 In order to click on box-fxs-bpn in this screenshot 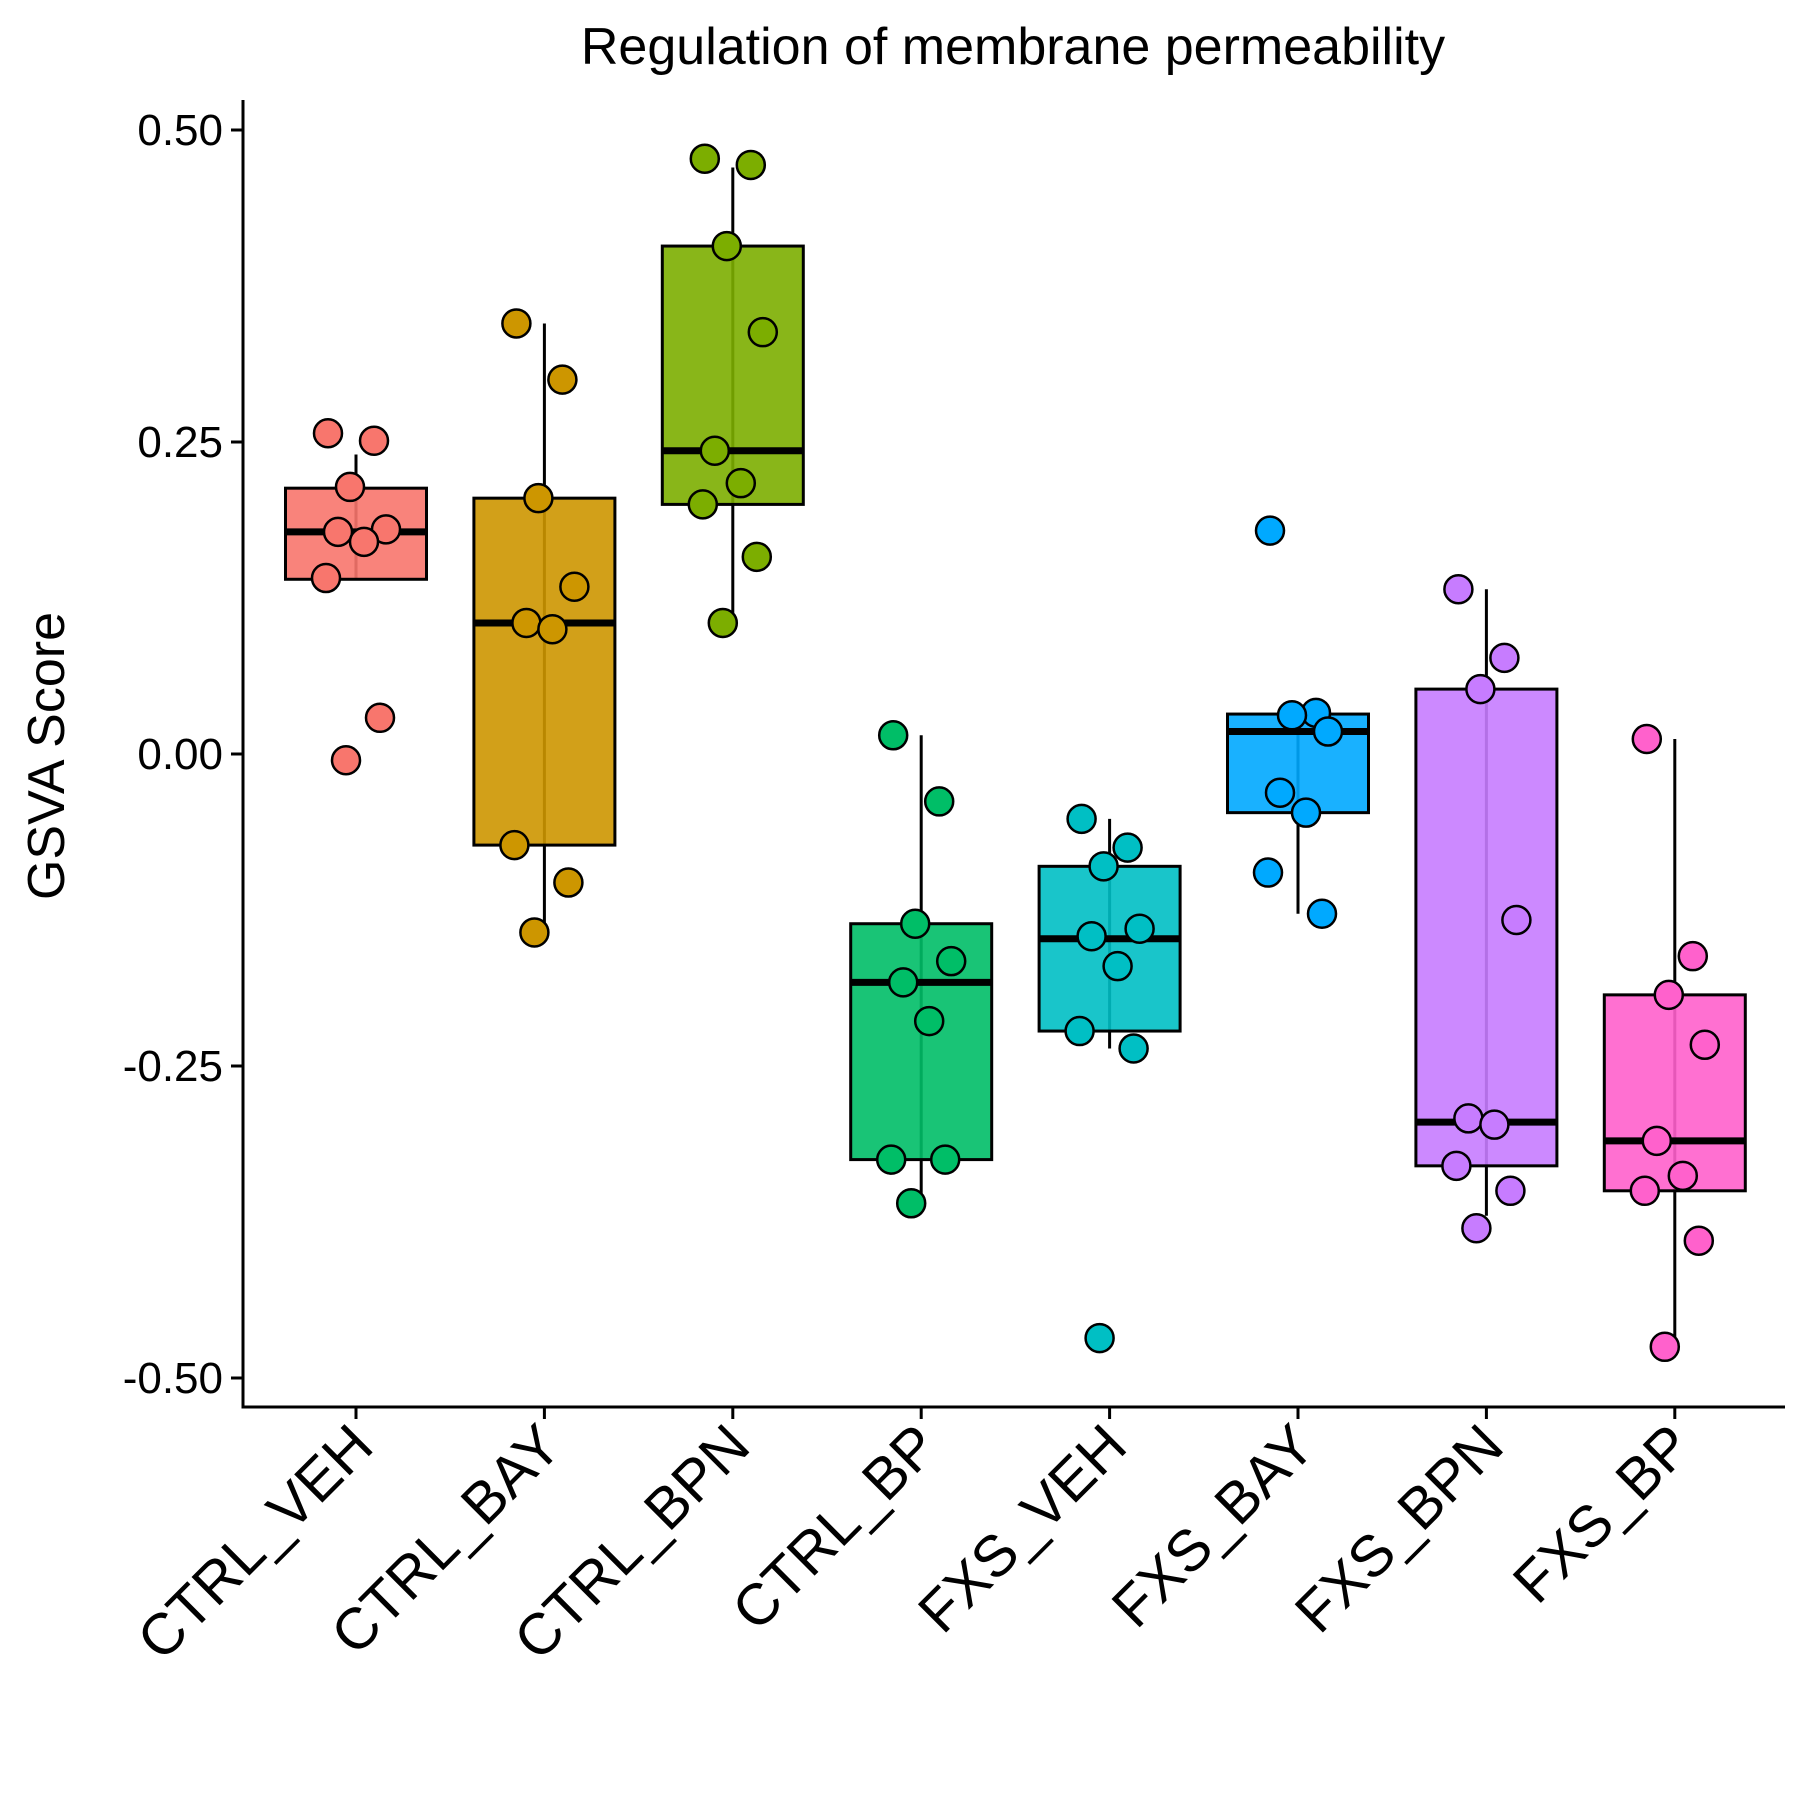, I will do `click(1486, 927)`.